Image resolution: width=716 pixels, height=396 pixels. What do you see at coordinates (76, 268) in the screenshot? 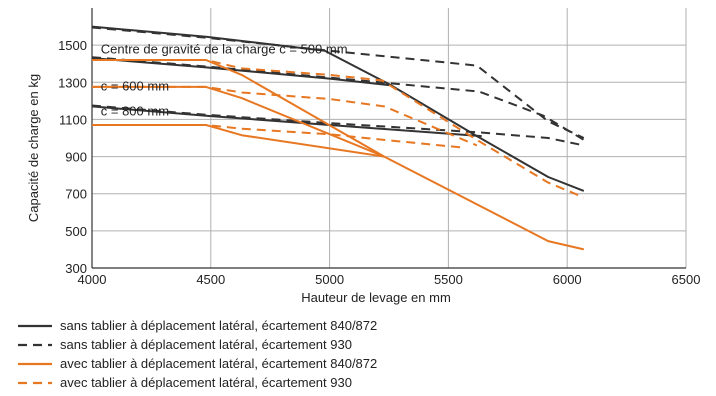
I see `y-tick-label: 300` at bounding box center [76, 268].